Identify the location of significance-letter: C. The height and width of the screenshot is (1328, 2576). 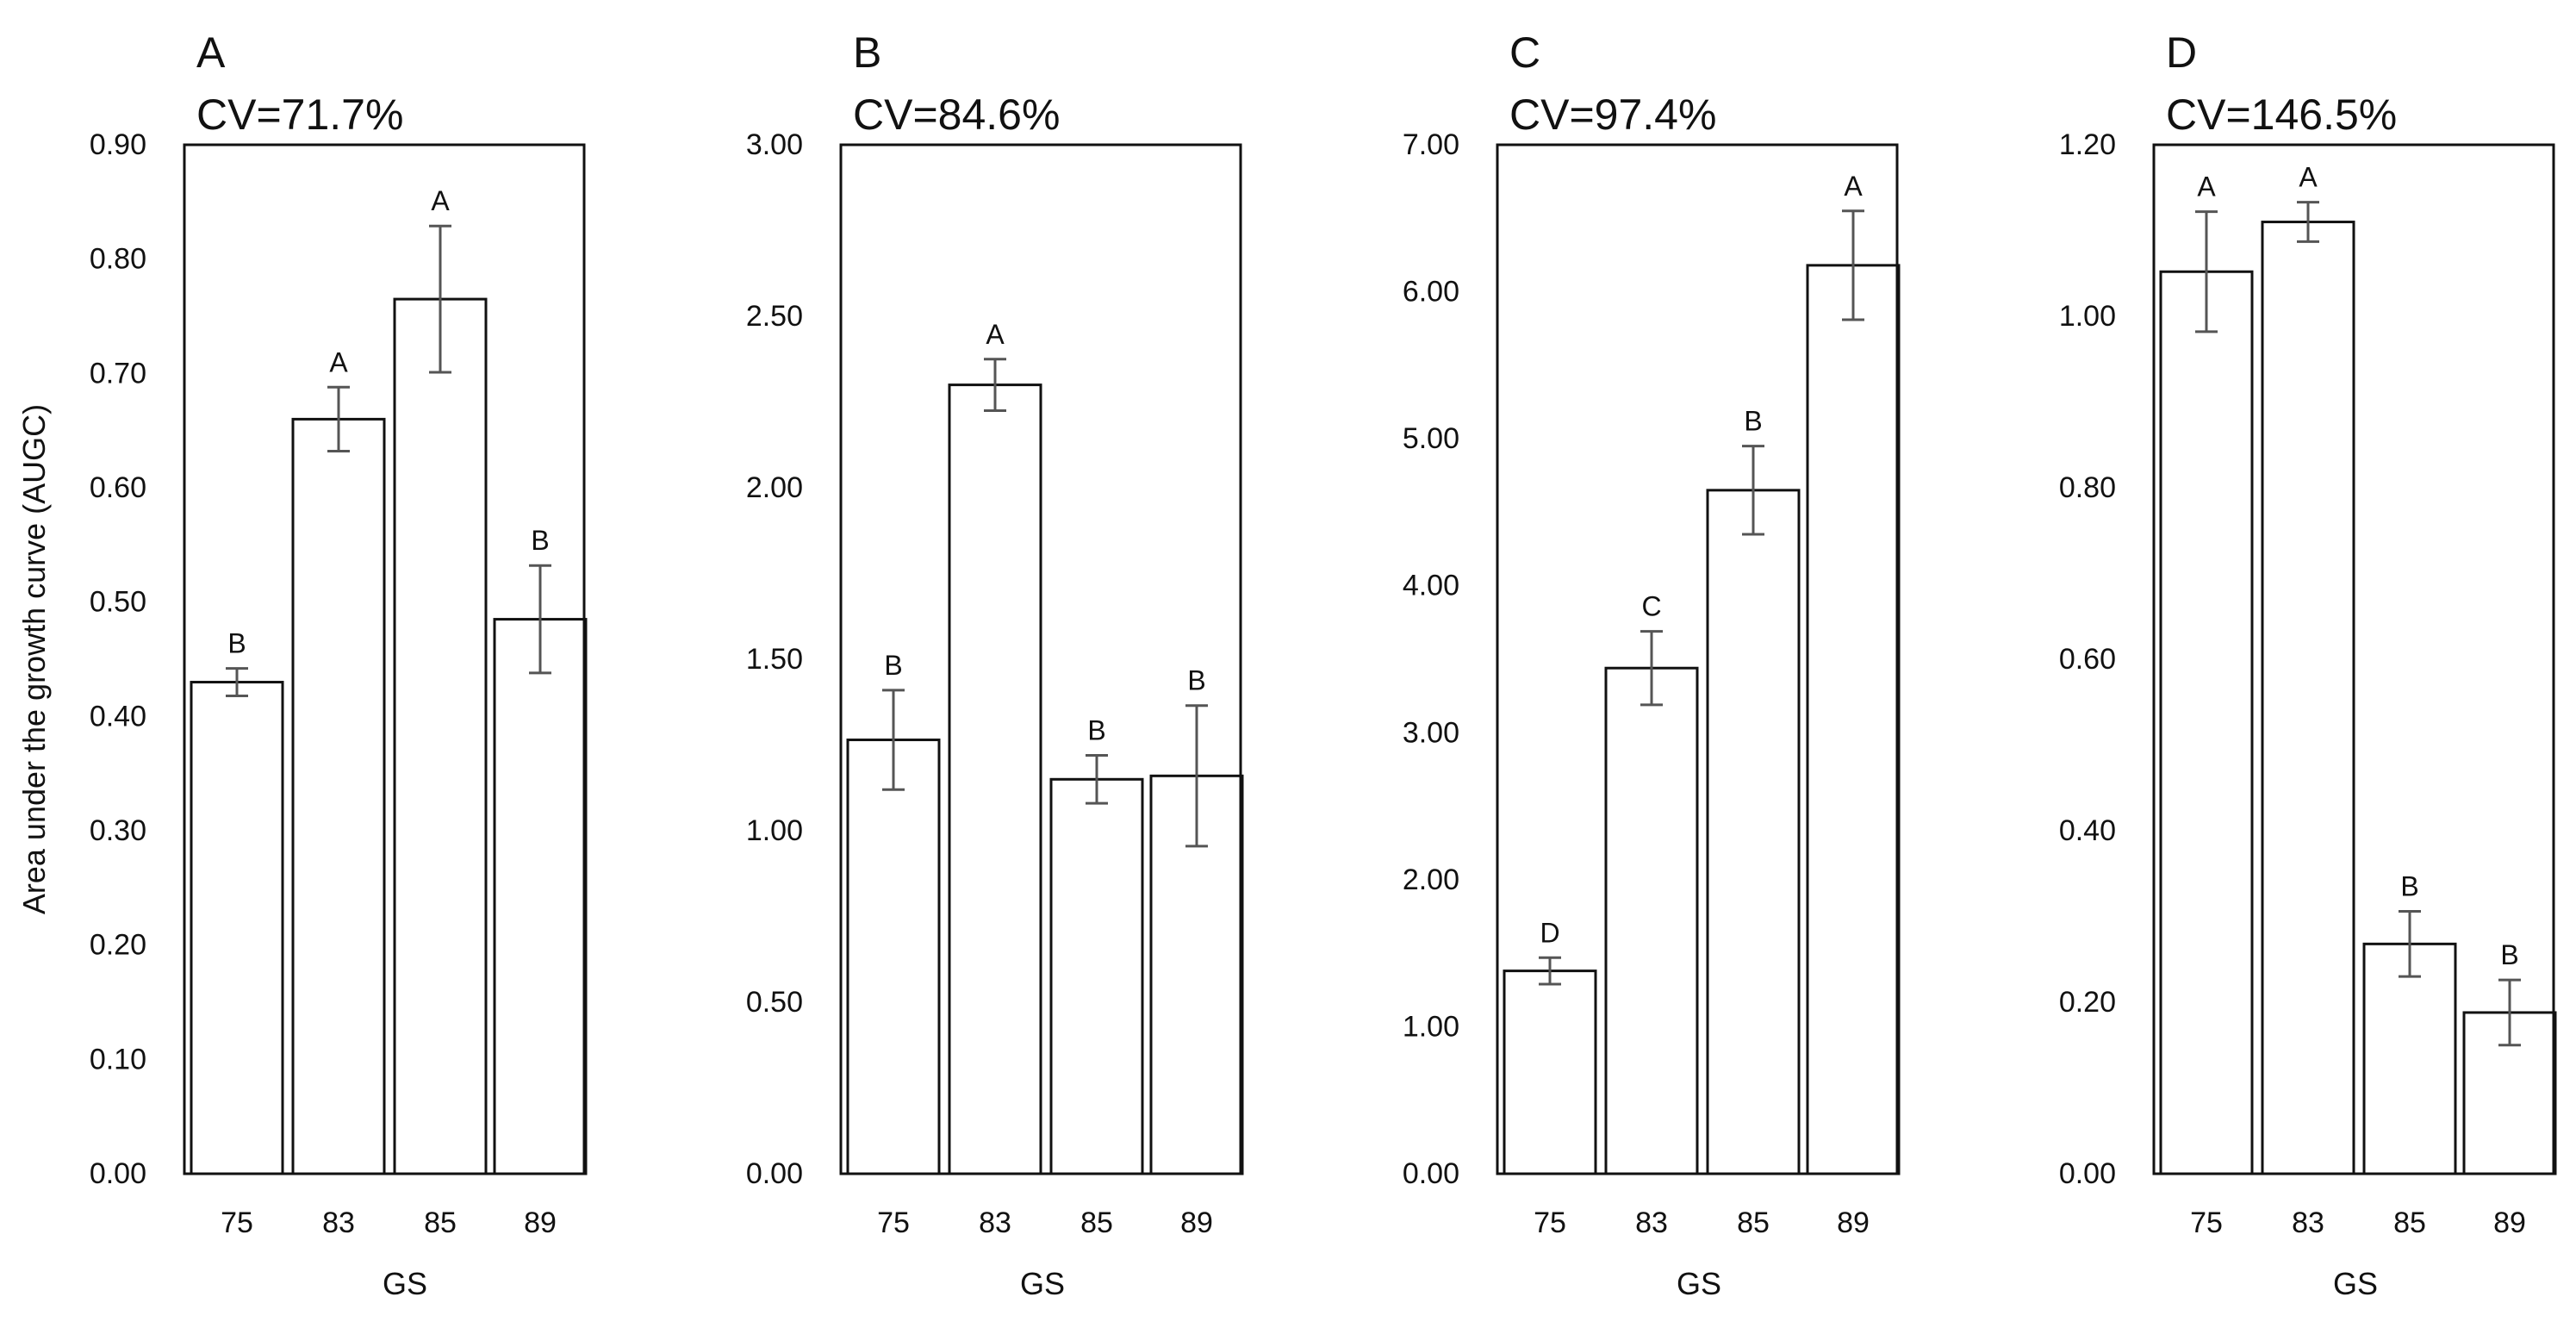
(1651, 607).